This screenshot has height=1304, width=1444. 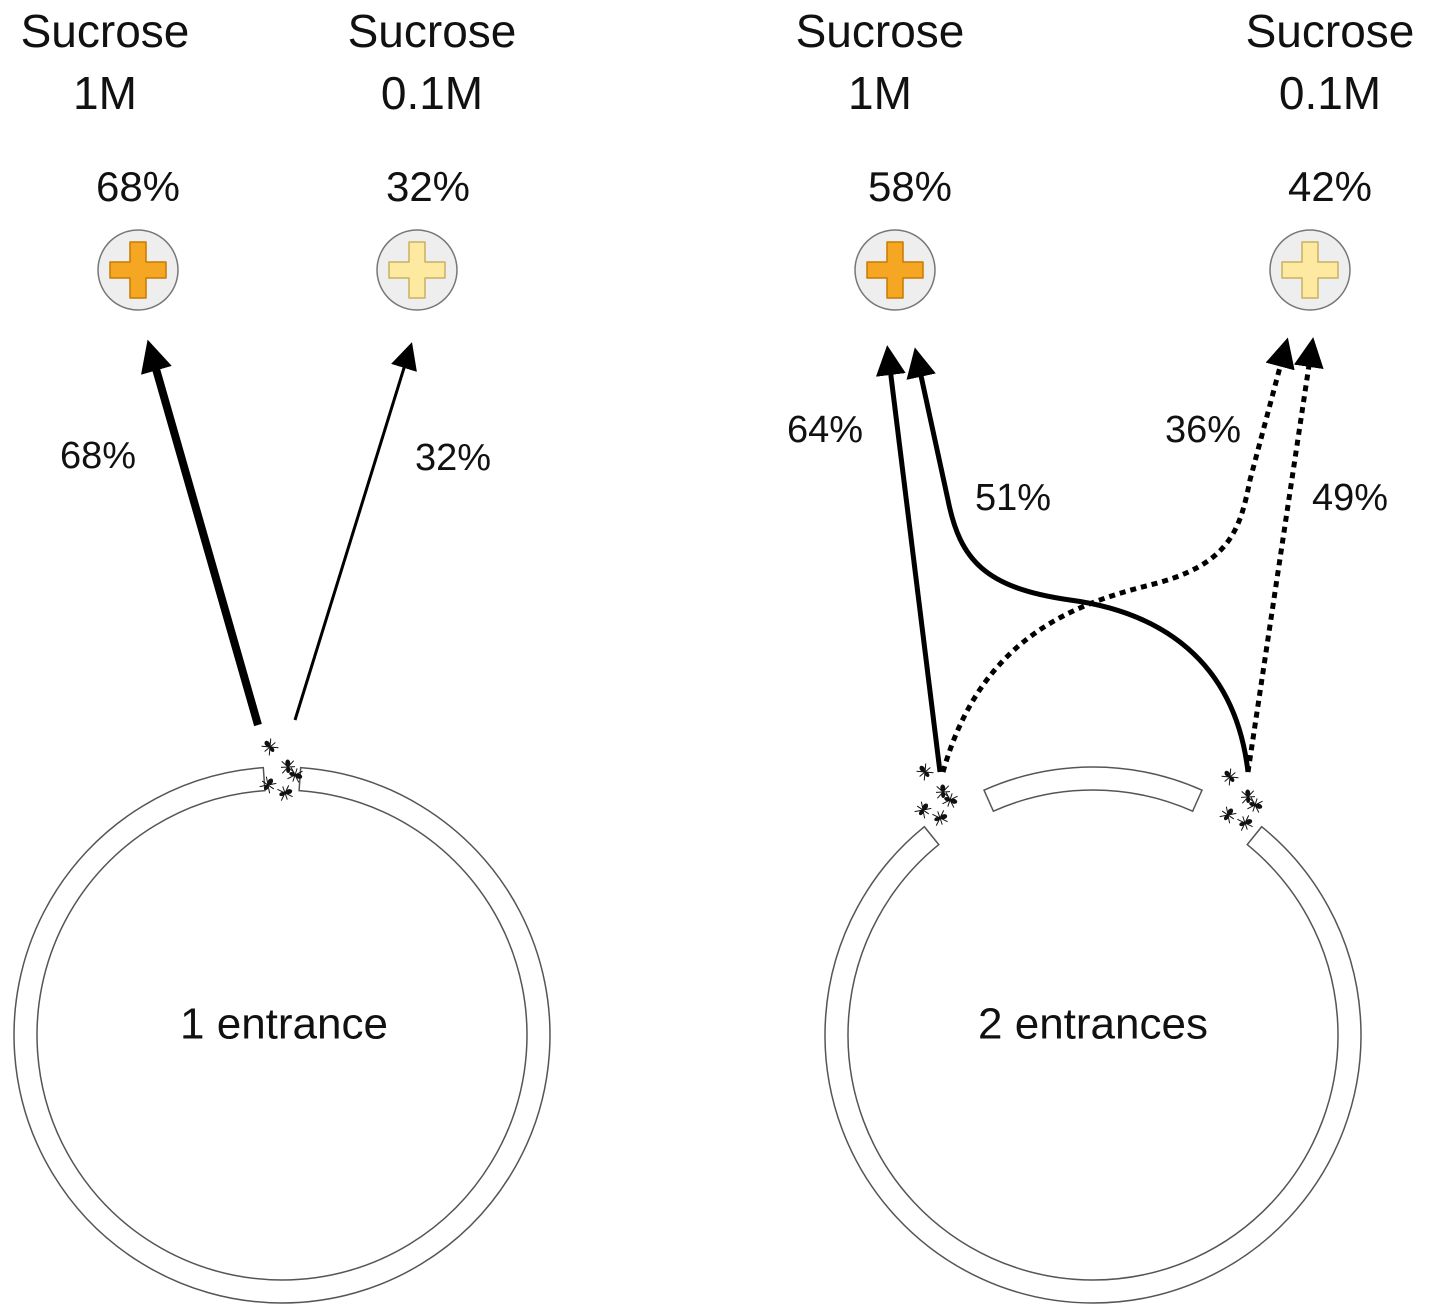 What do you see at coordinates (98, 456) in the screenshot?
I see `path-label: 68%` at bounding box center [98, 456].